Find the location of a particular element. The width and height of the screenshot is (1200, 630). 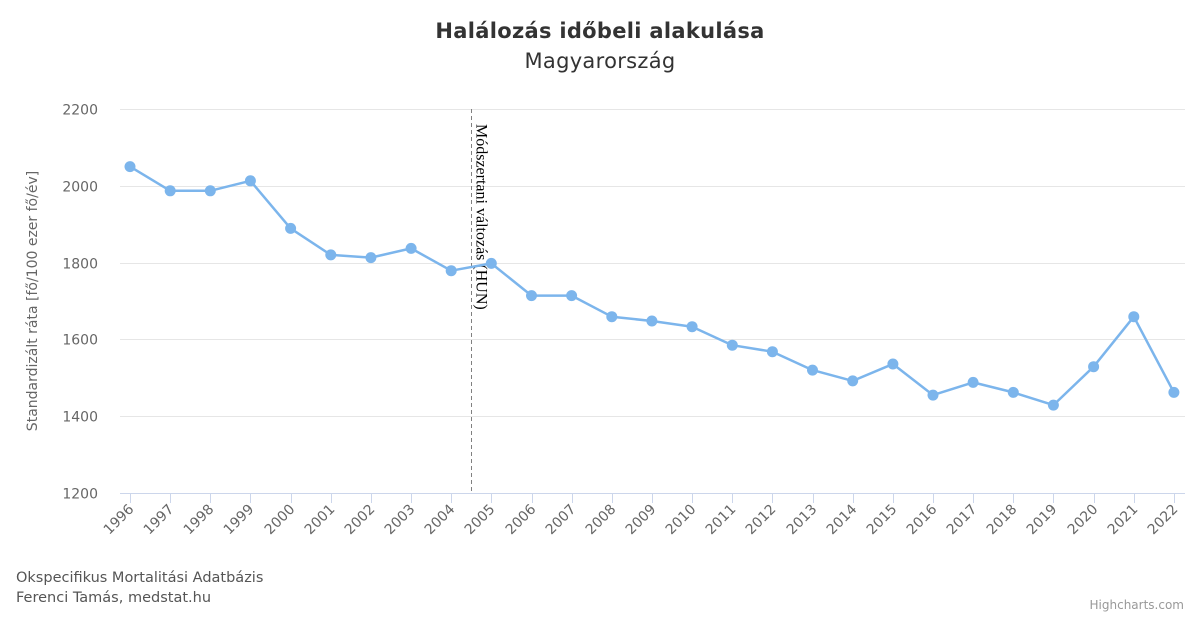

x-tick-label: 2017 is located at coordinates (962, 520).